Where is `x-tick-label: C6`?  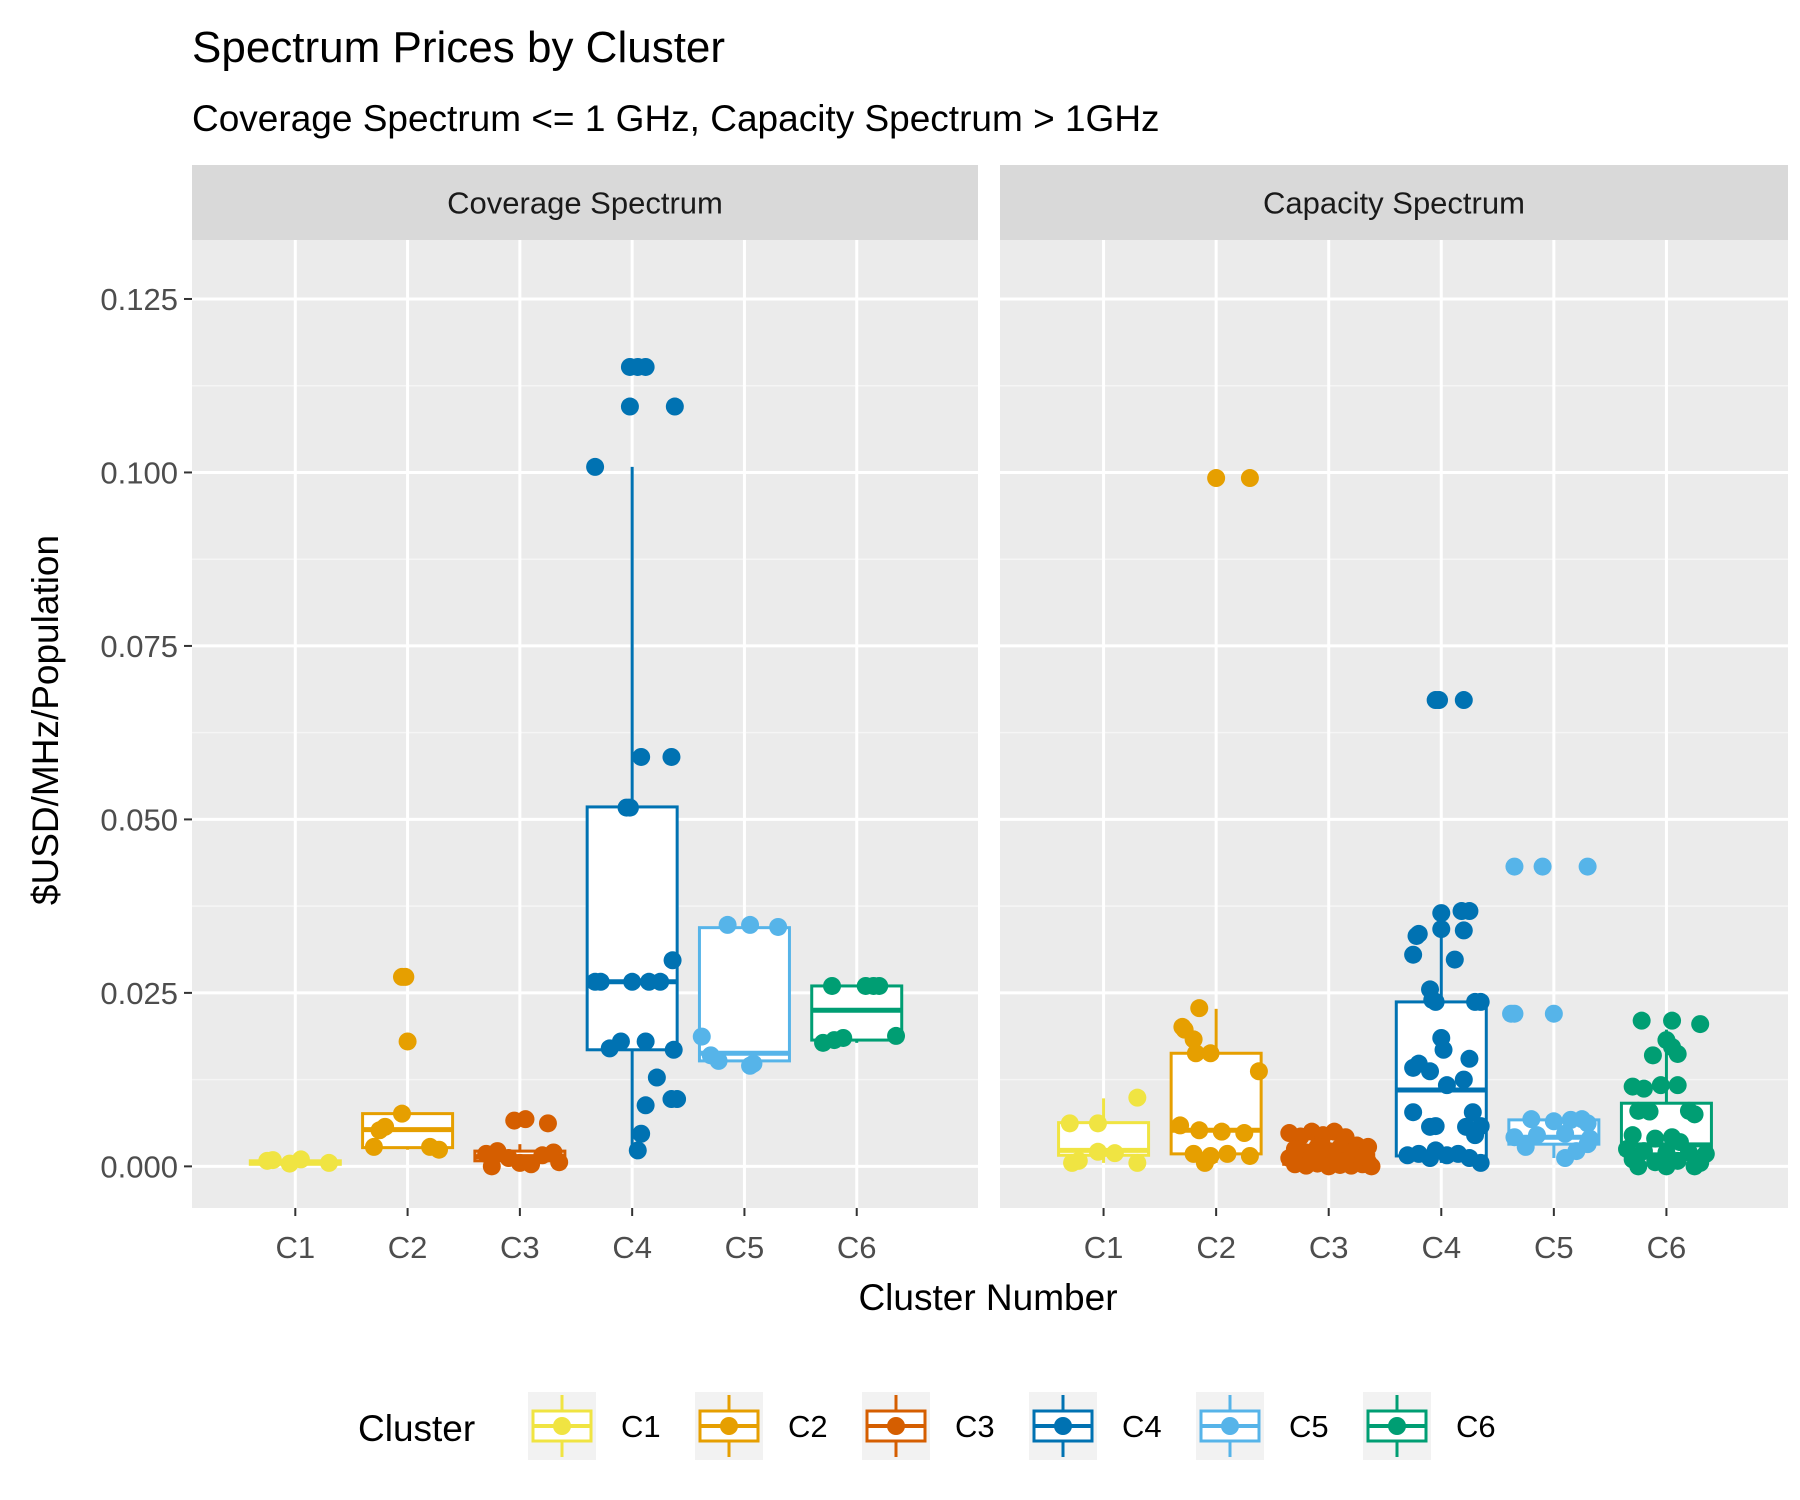 x-tick-label: C6 is located at coordinates (857, 1247).